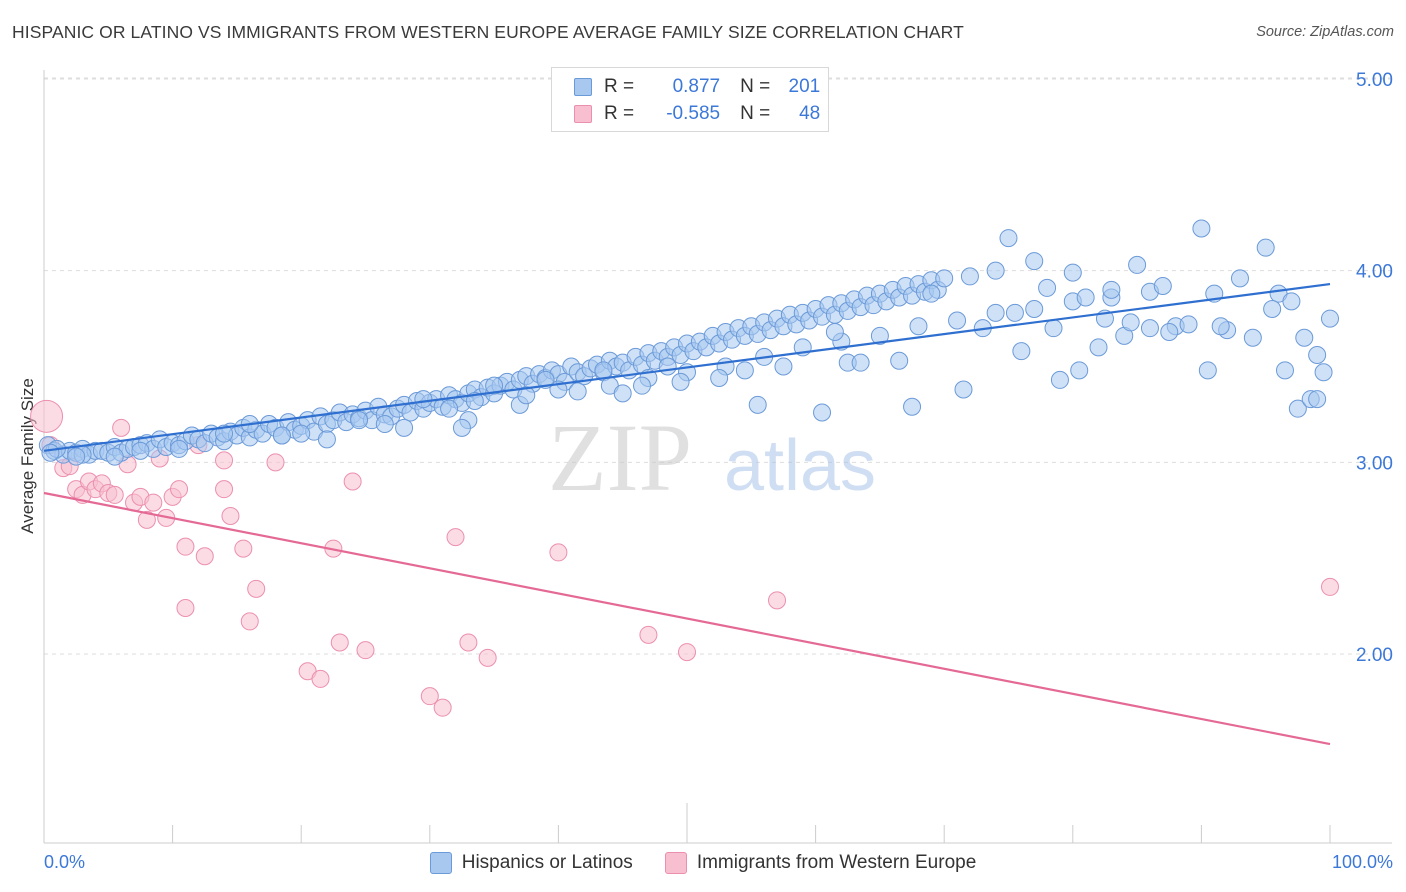  I want to click on legend-item-western-europe: Immigrants from Western Europe, so click(820, 863).